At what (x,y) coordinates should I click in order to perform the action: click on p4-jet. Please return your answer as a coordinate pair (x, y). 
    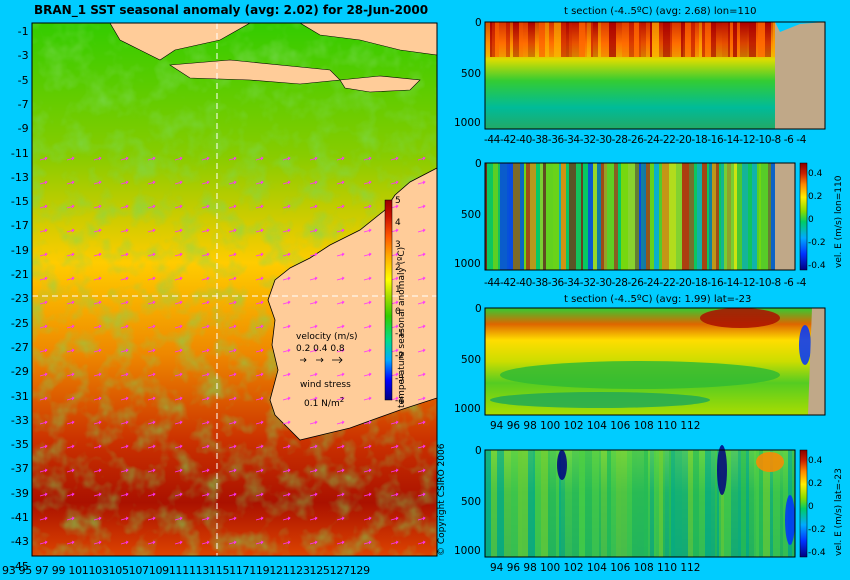
    Looking at the image, I should click on (790, 520).